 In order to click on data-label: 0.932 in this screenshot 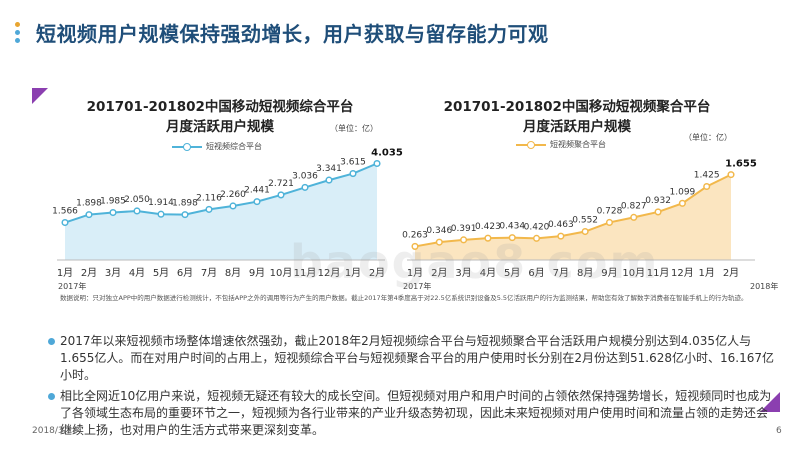, I will do `click(658, 201)`.